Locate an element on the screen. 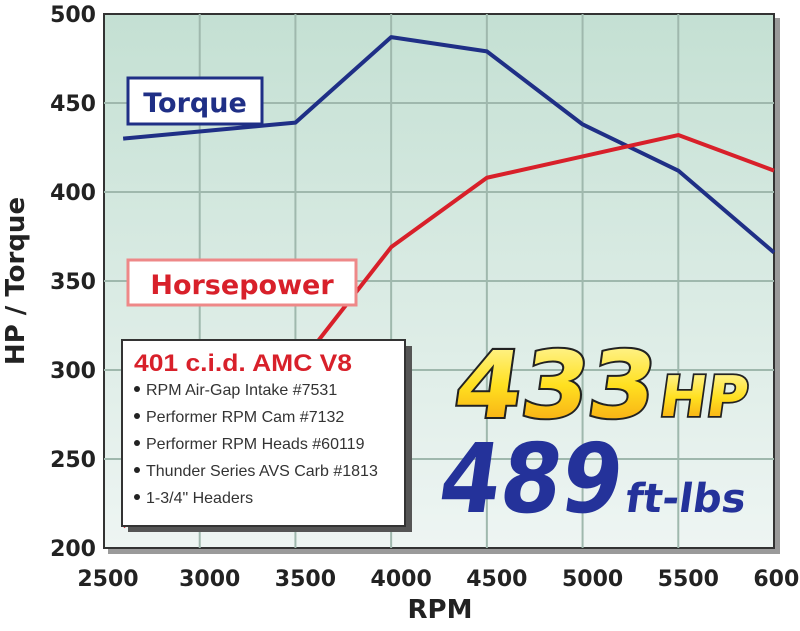  y-tick-label: 350 is located at coordinates (73, 282).